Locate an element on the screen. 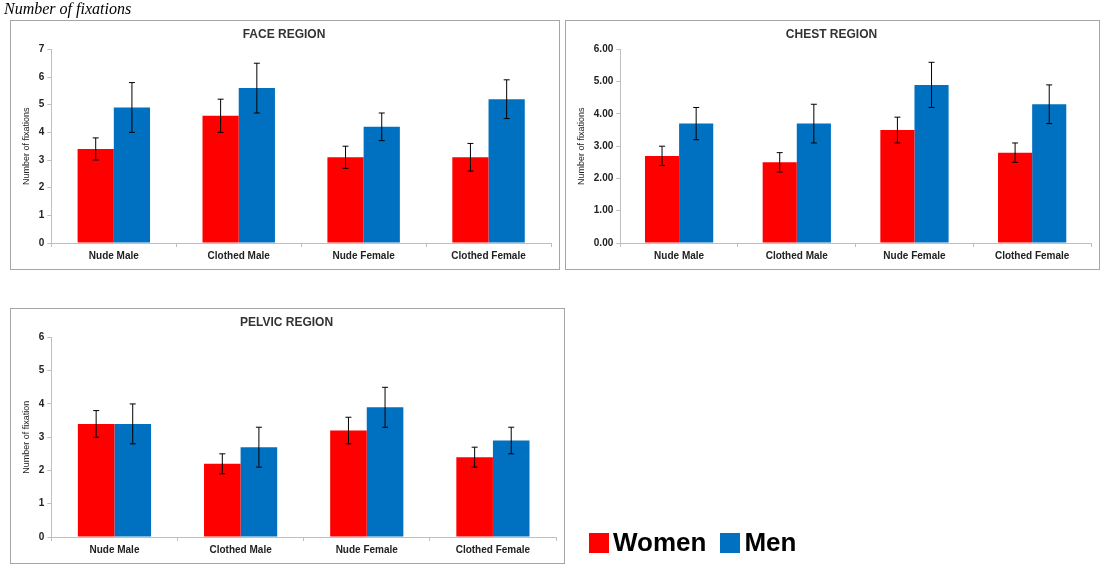  legend-label: Men is located at coordinates (770, 542).